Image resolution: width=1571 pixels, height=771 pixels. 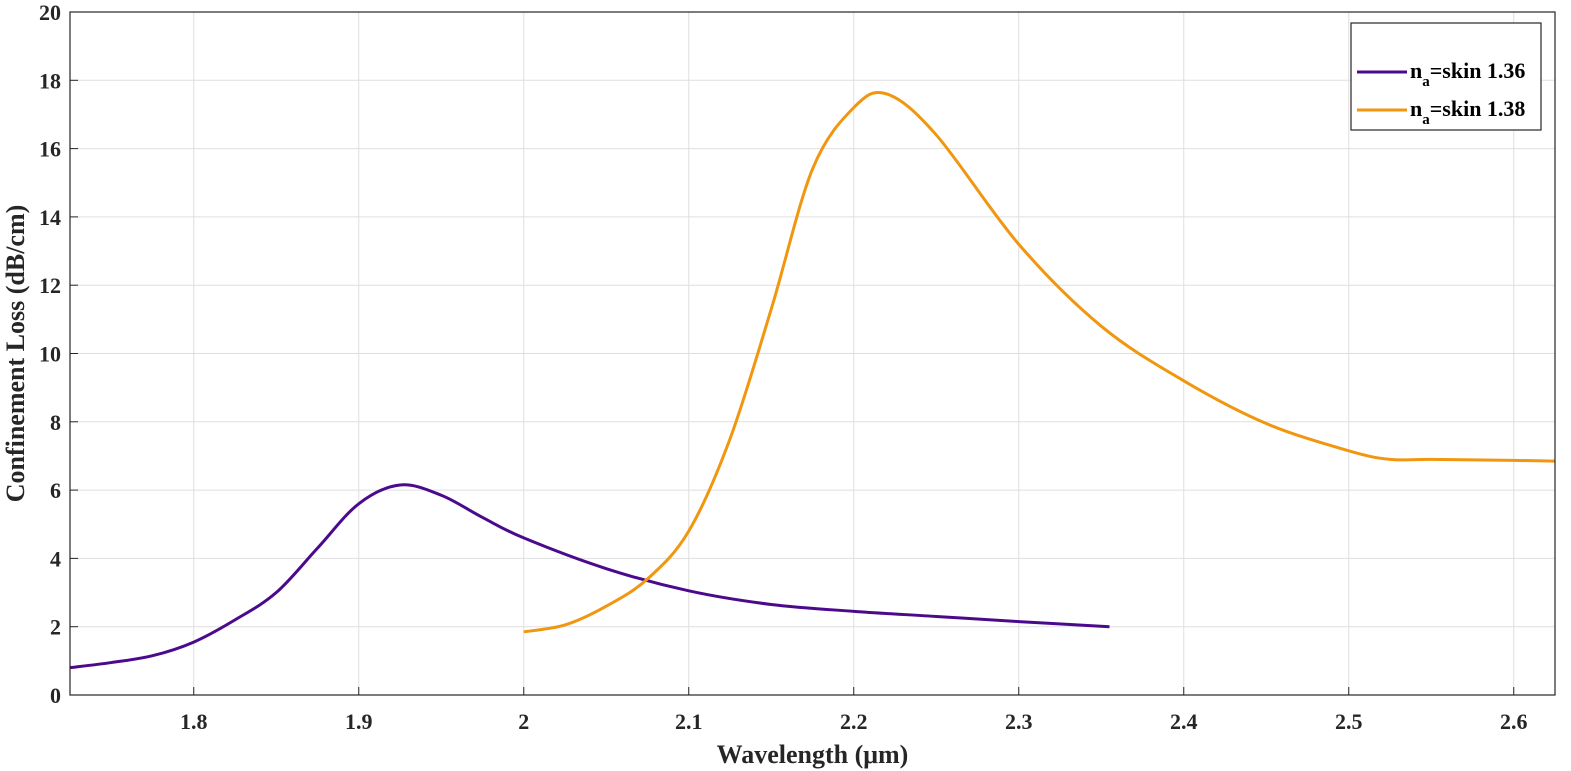 What do you see at coordinates (50, 217) in the screenshot?
I see `y-tick-label: 14` at bounding box center [50, 217].